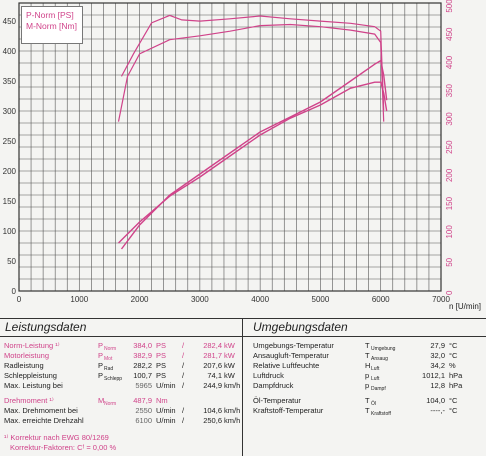 The image size is (486, 456). What do you see at coordinates (381, 414) in the screenshot?
I see `umgebung-sub: Kraftstoff` at bounding box center [381, 414].